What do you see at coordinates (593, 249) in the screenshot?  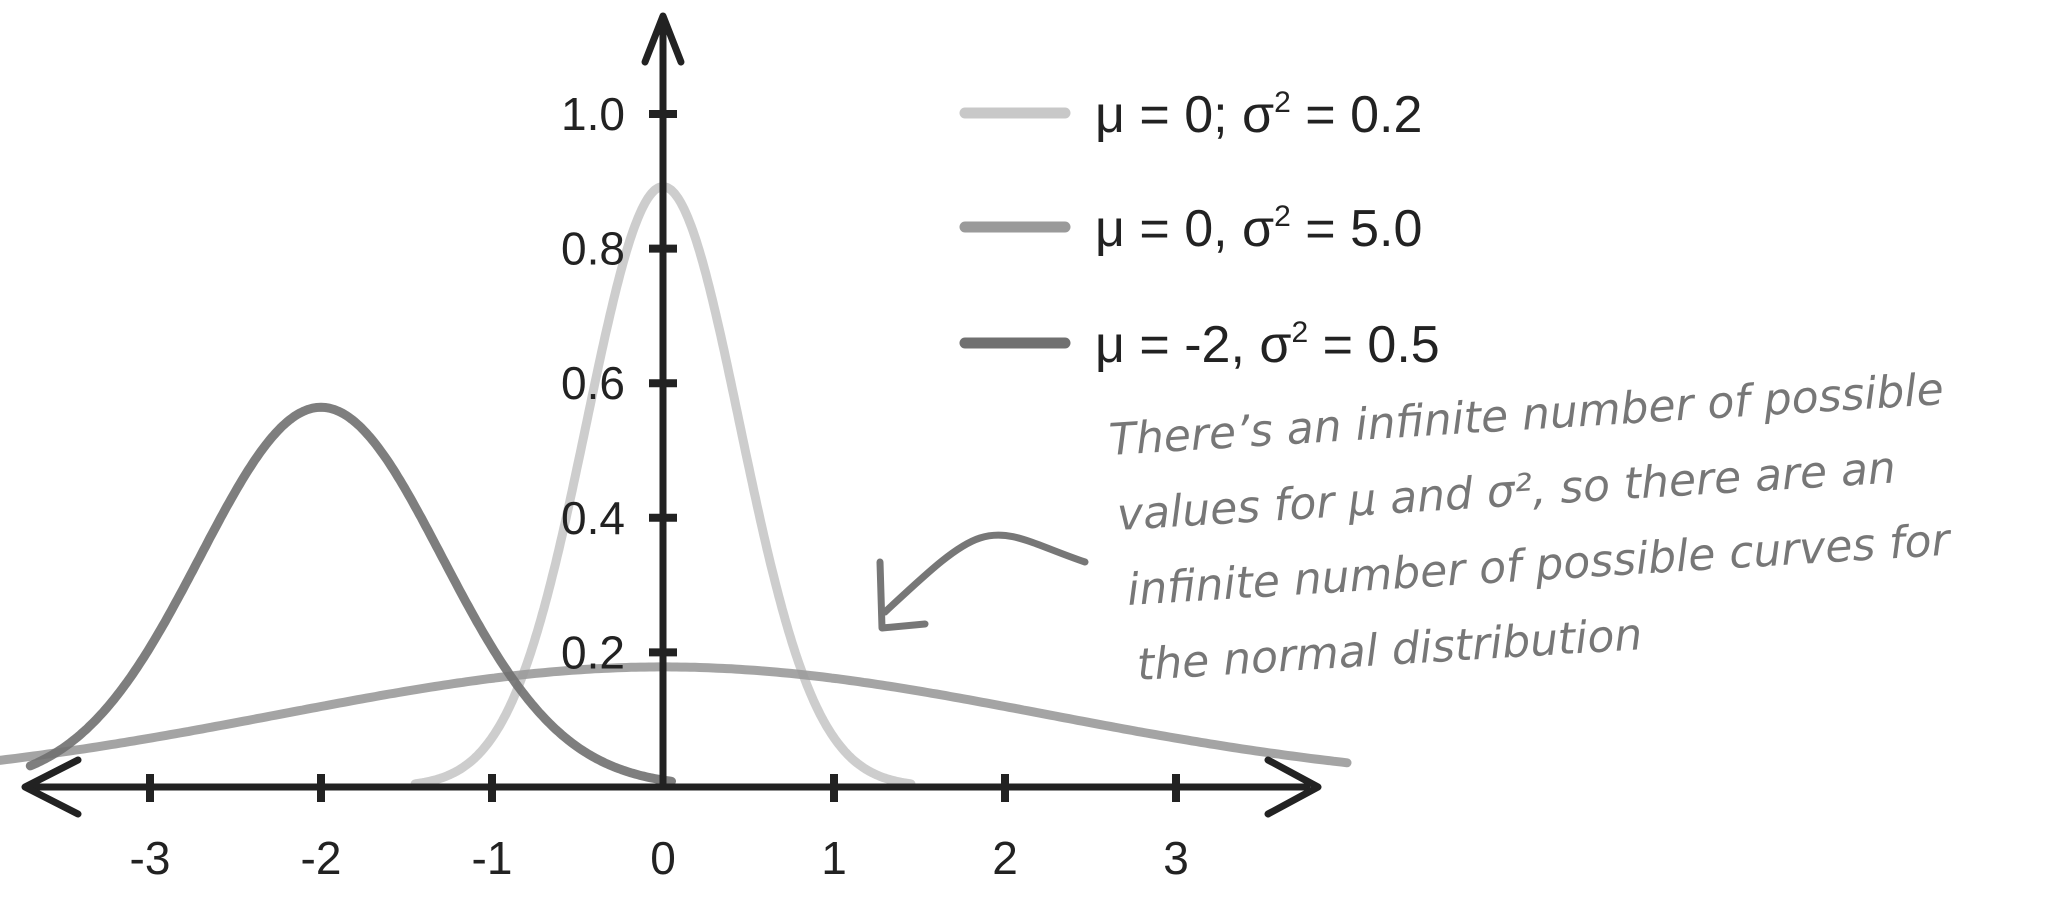 I see `y-tick-label: 0.8` at bounding box center [593, 249].